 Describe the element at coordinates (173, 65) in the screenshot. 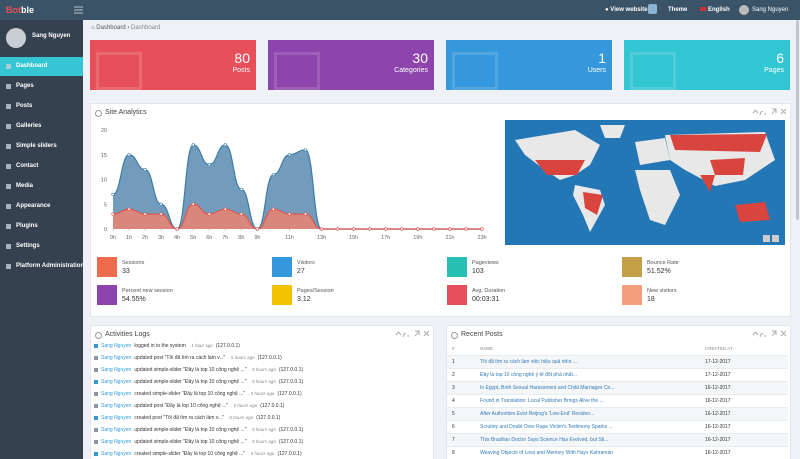

I see `stat-card: 80 Posts` at that location.